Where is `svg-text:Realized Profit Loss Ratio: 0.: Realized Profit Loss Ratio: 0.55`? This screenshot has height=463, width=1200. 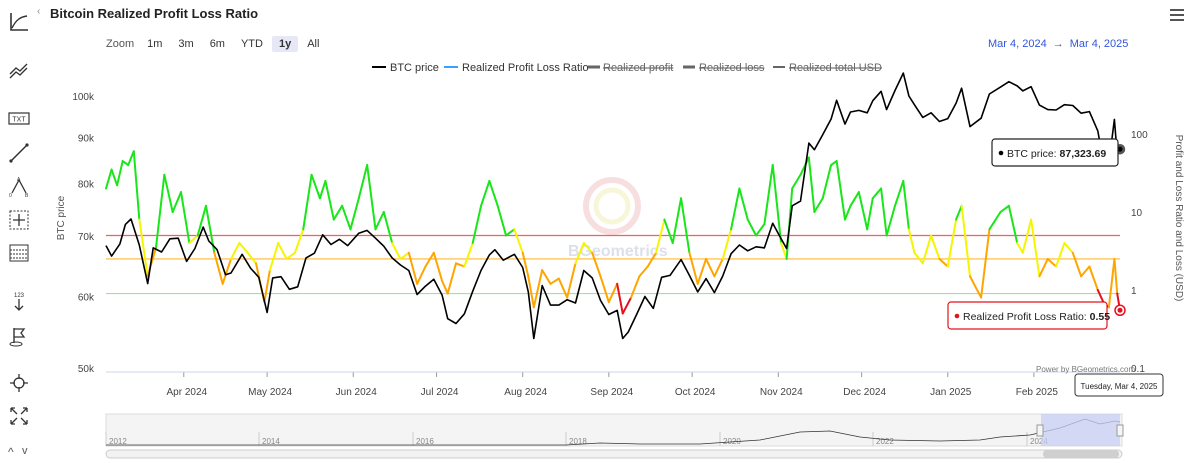 svg-text:Realized Profit Loss Ratio: 0.: Realized Profit Loss Ratio: 0.55 is located at coordinates (1036, 317).